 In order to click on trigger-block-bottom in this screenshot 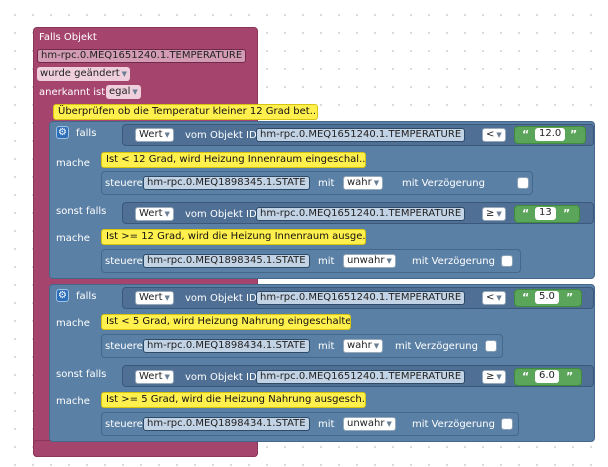, I will do `click(145, 448)`.